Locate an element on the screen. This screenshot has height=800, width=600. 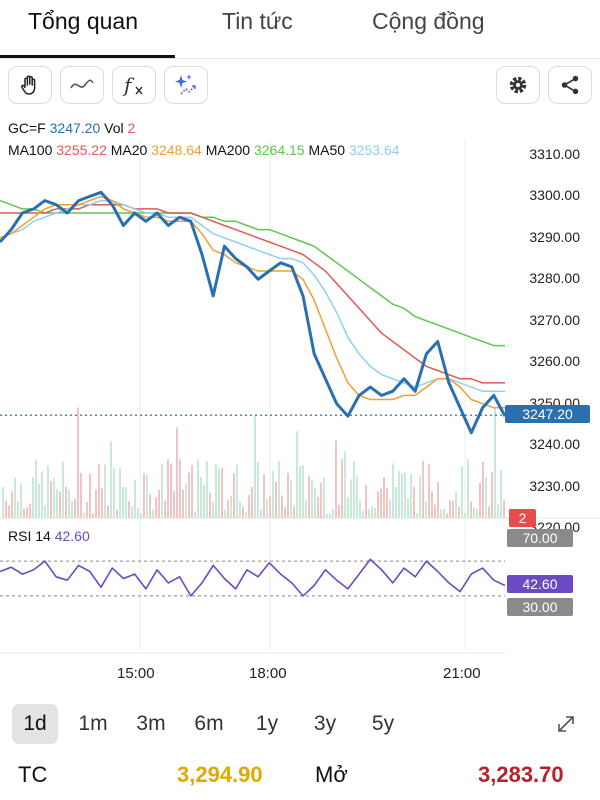
tc-value: 3,294.90 is located at coordinates (220, 774).